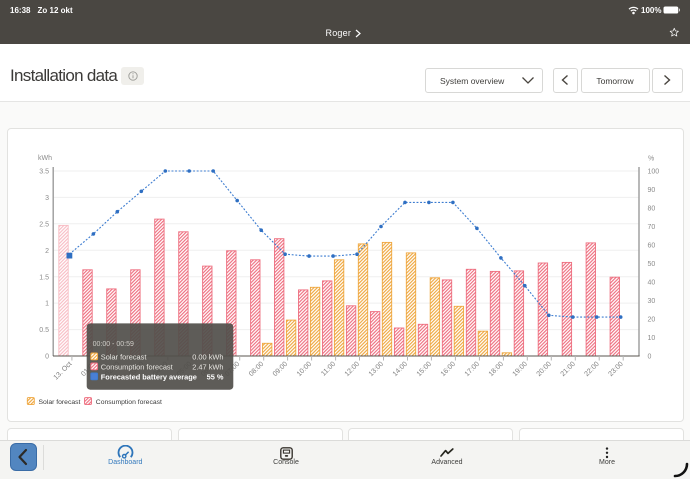 Image resolution: width=690 pixels, height=479 pixels. Describe the element at coordinates (448, 369) in the screenshot. I see `svg-text: 16:00` at that location.